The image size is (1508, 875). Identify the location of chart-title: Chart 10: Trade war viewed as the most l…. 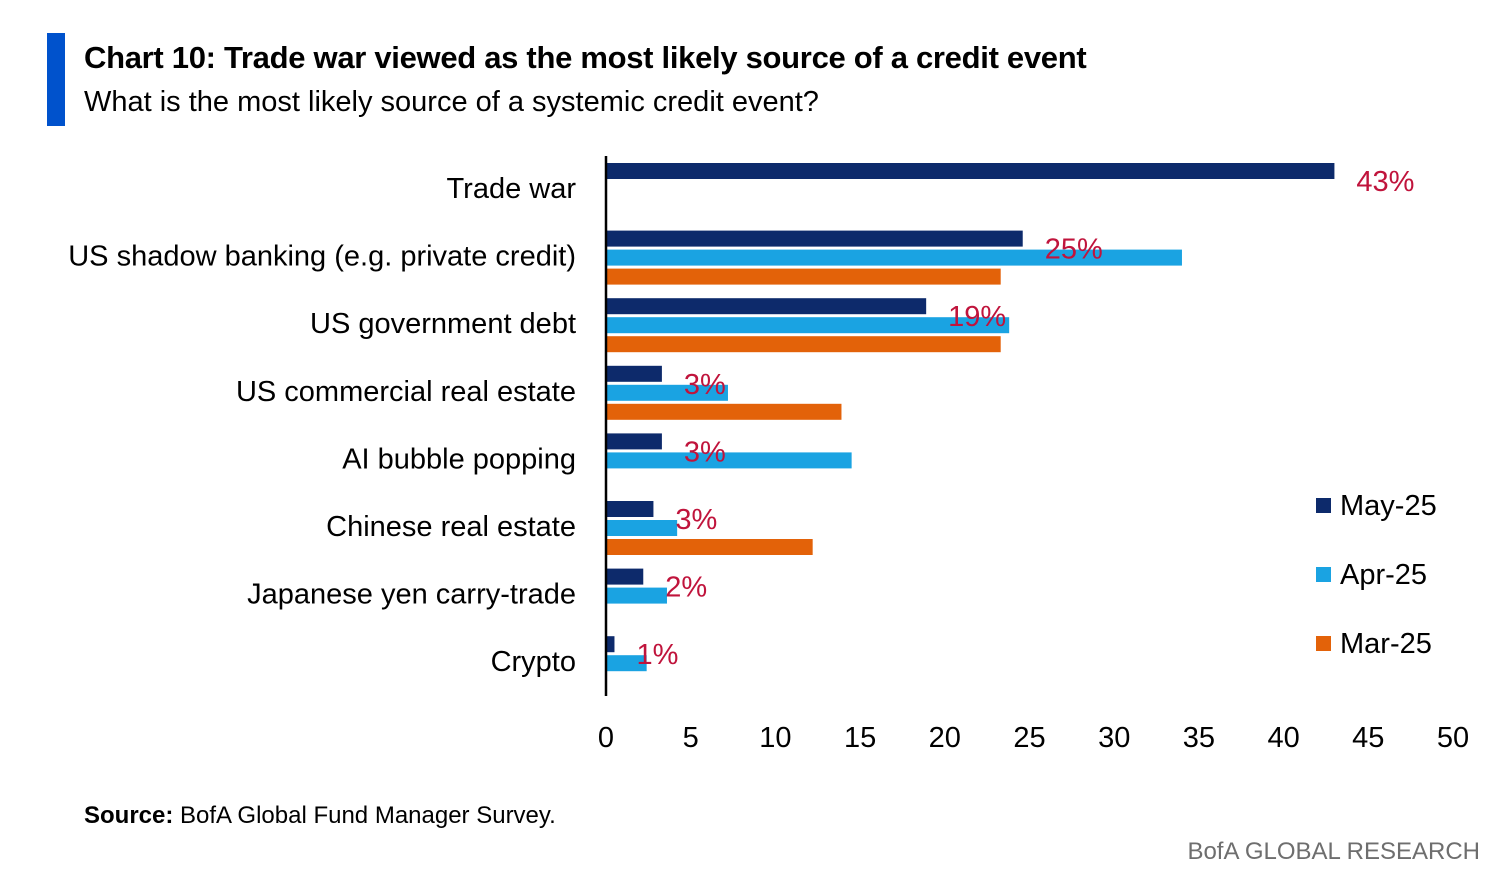
(585, 57).